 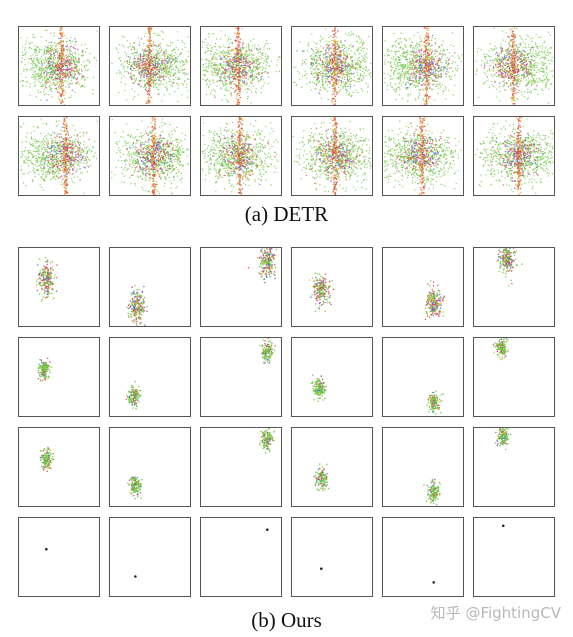 What do you see at coordinates (495, 613) in the screenshot?
I see `watermark: 知乎 @FightingCV` at bounding box center [495, 613].